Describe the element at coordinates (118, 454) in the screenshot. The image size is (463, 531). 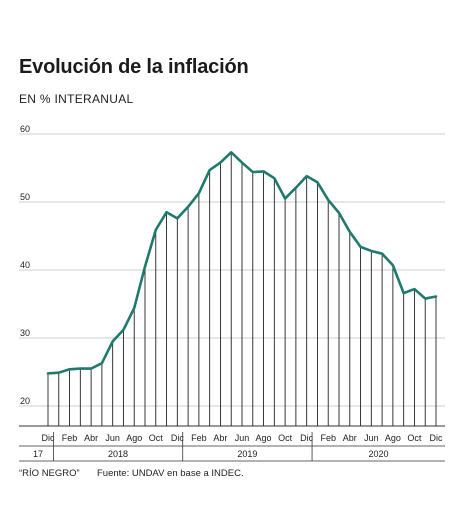
I see `year-label: 2018` at that location.